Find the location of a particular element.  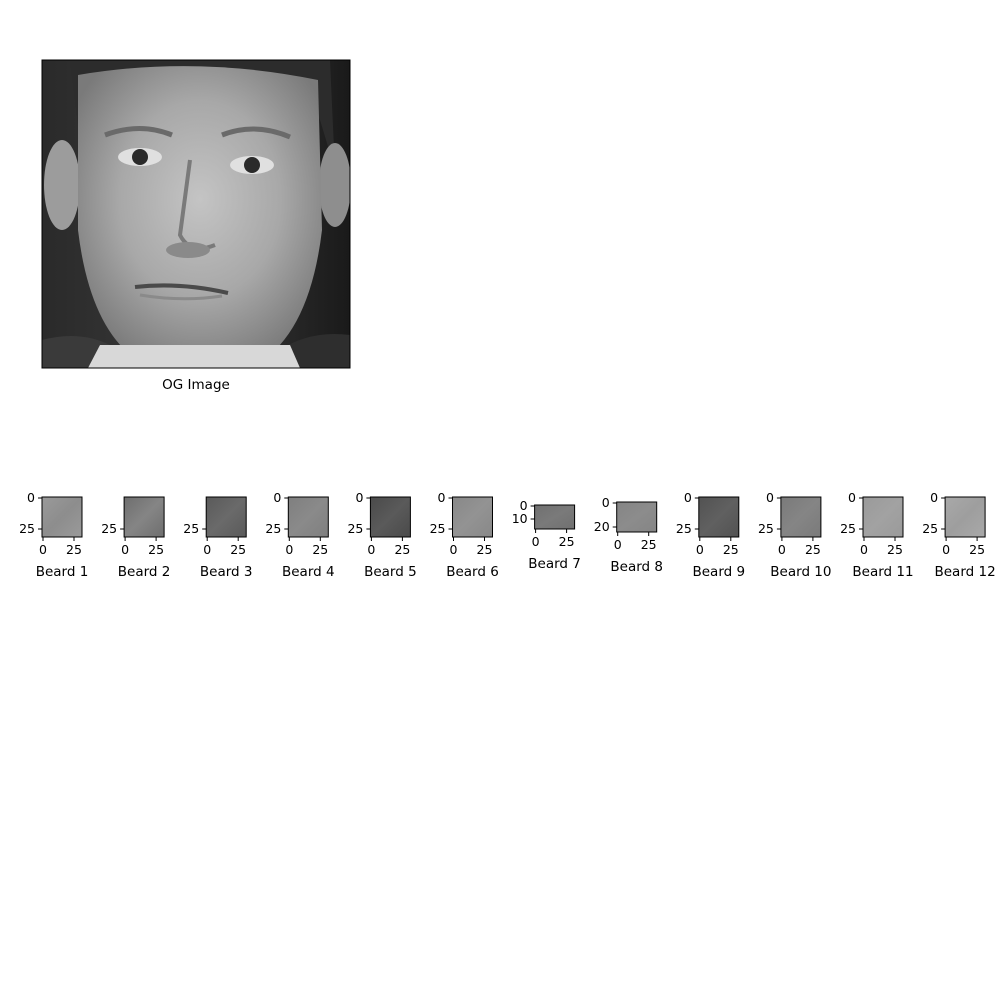

crop-panel: 0 25 0 25 Beard 1 is located at coordinates (53, 535).